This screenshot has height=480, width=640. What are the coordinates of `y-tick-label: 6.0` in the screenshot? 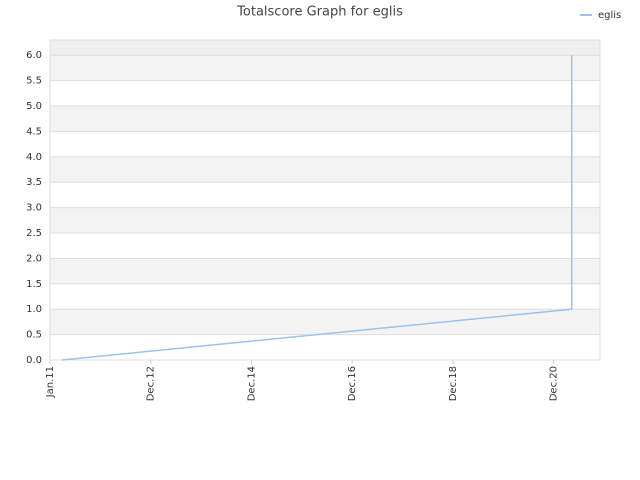 It's located at (34, 55).